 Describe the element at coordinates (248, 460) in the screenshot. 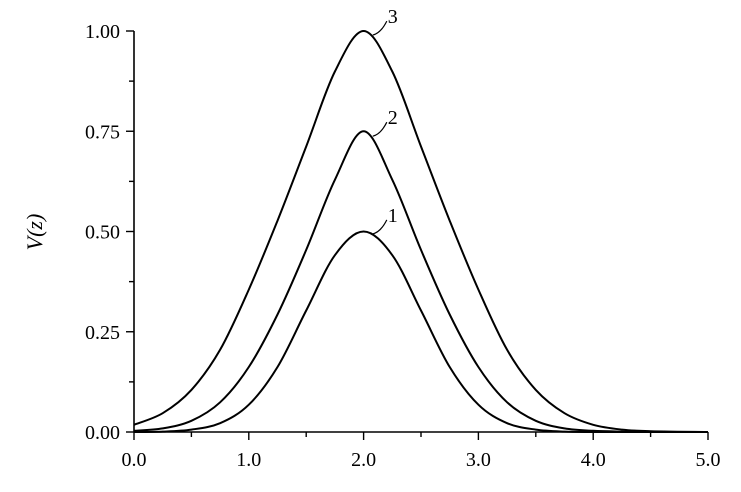

I see `x-tick-label: 1.0` at that location.